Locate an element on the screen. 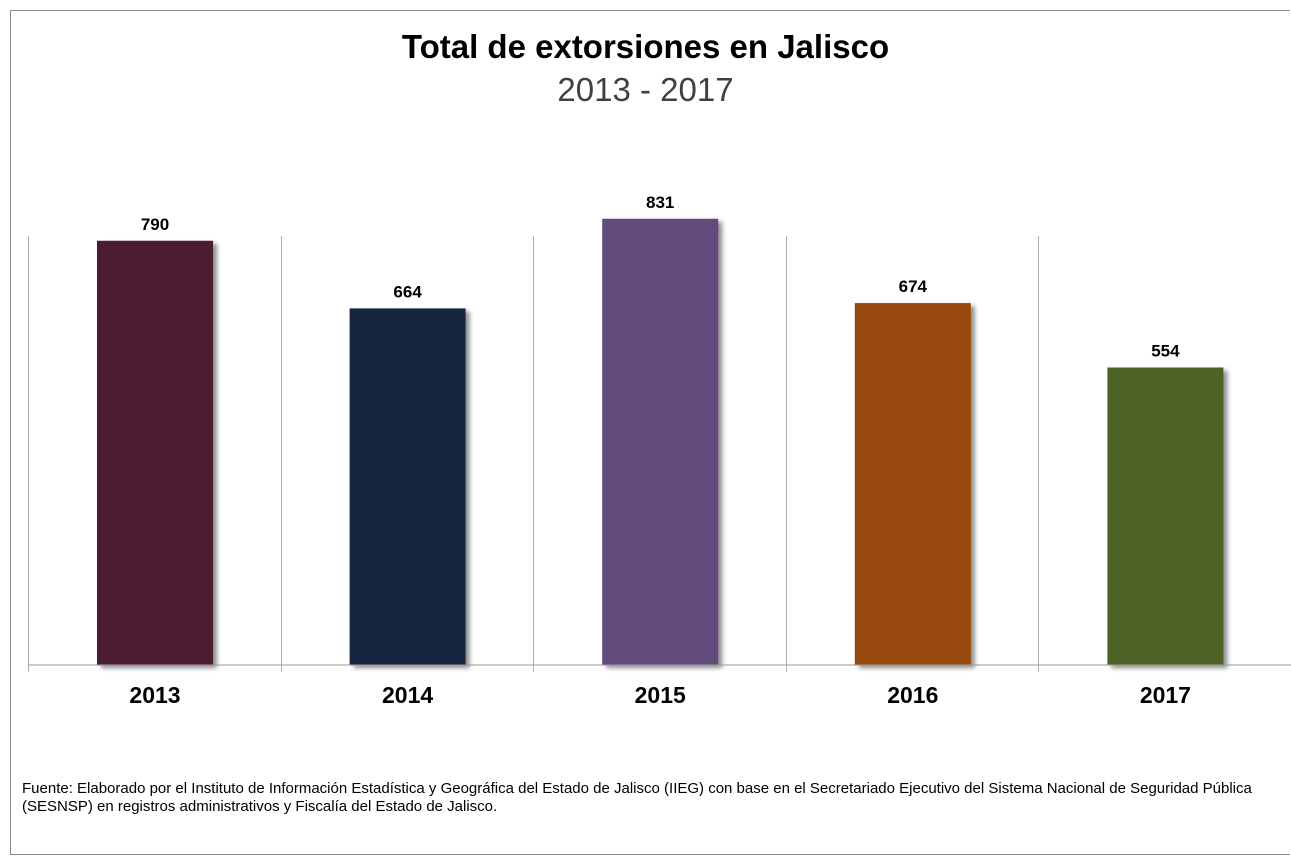 This screenshot has width=1291, height=856. category-label-2014: 2014 is located at coordinates (407, 695).